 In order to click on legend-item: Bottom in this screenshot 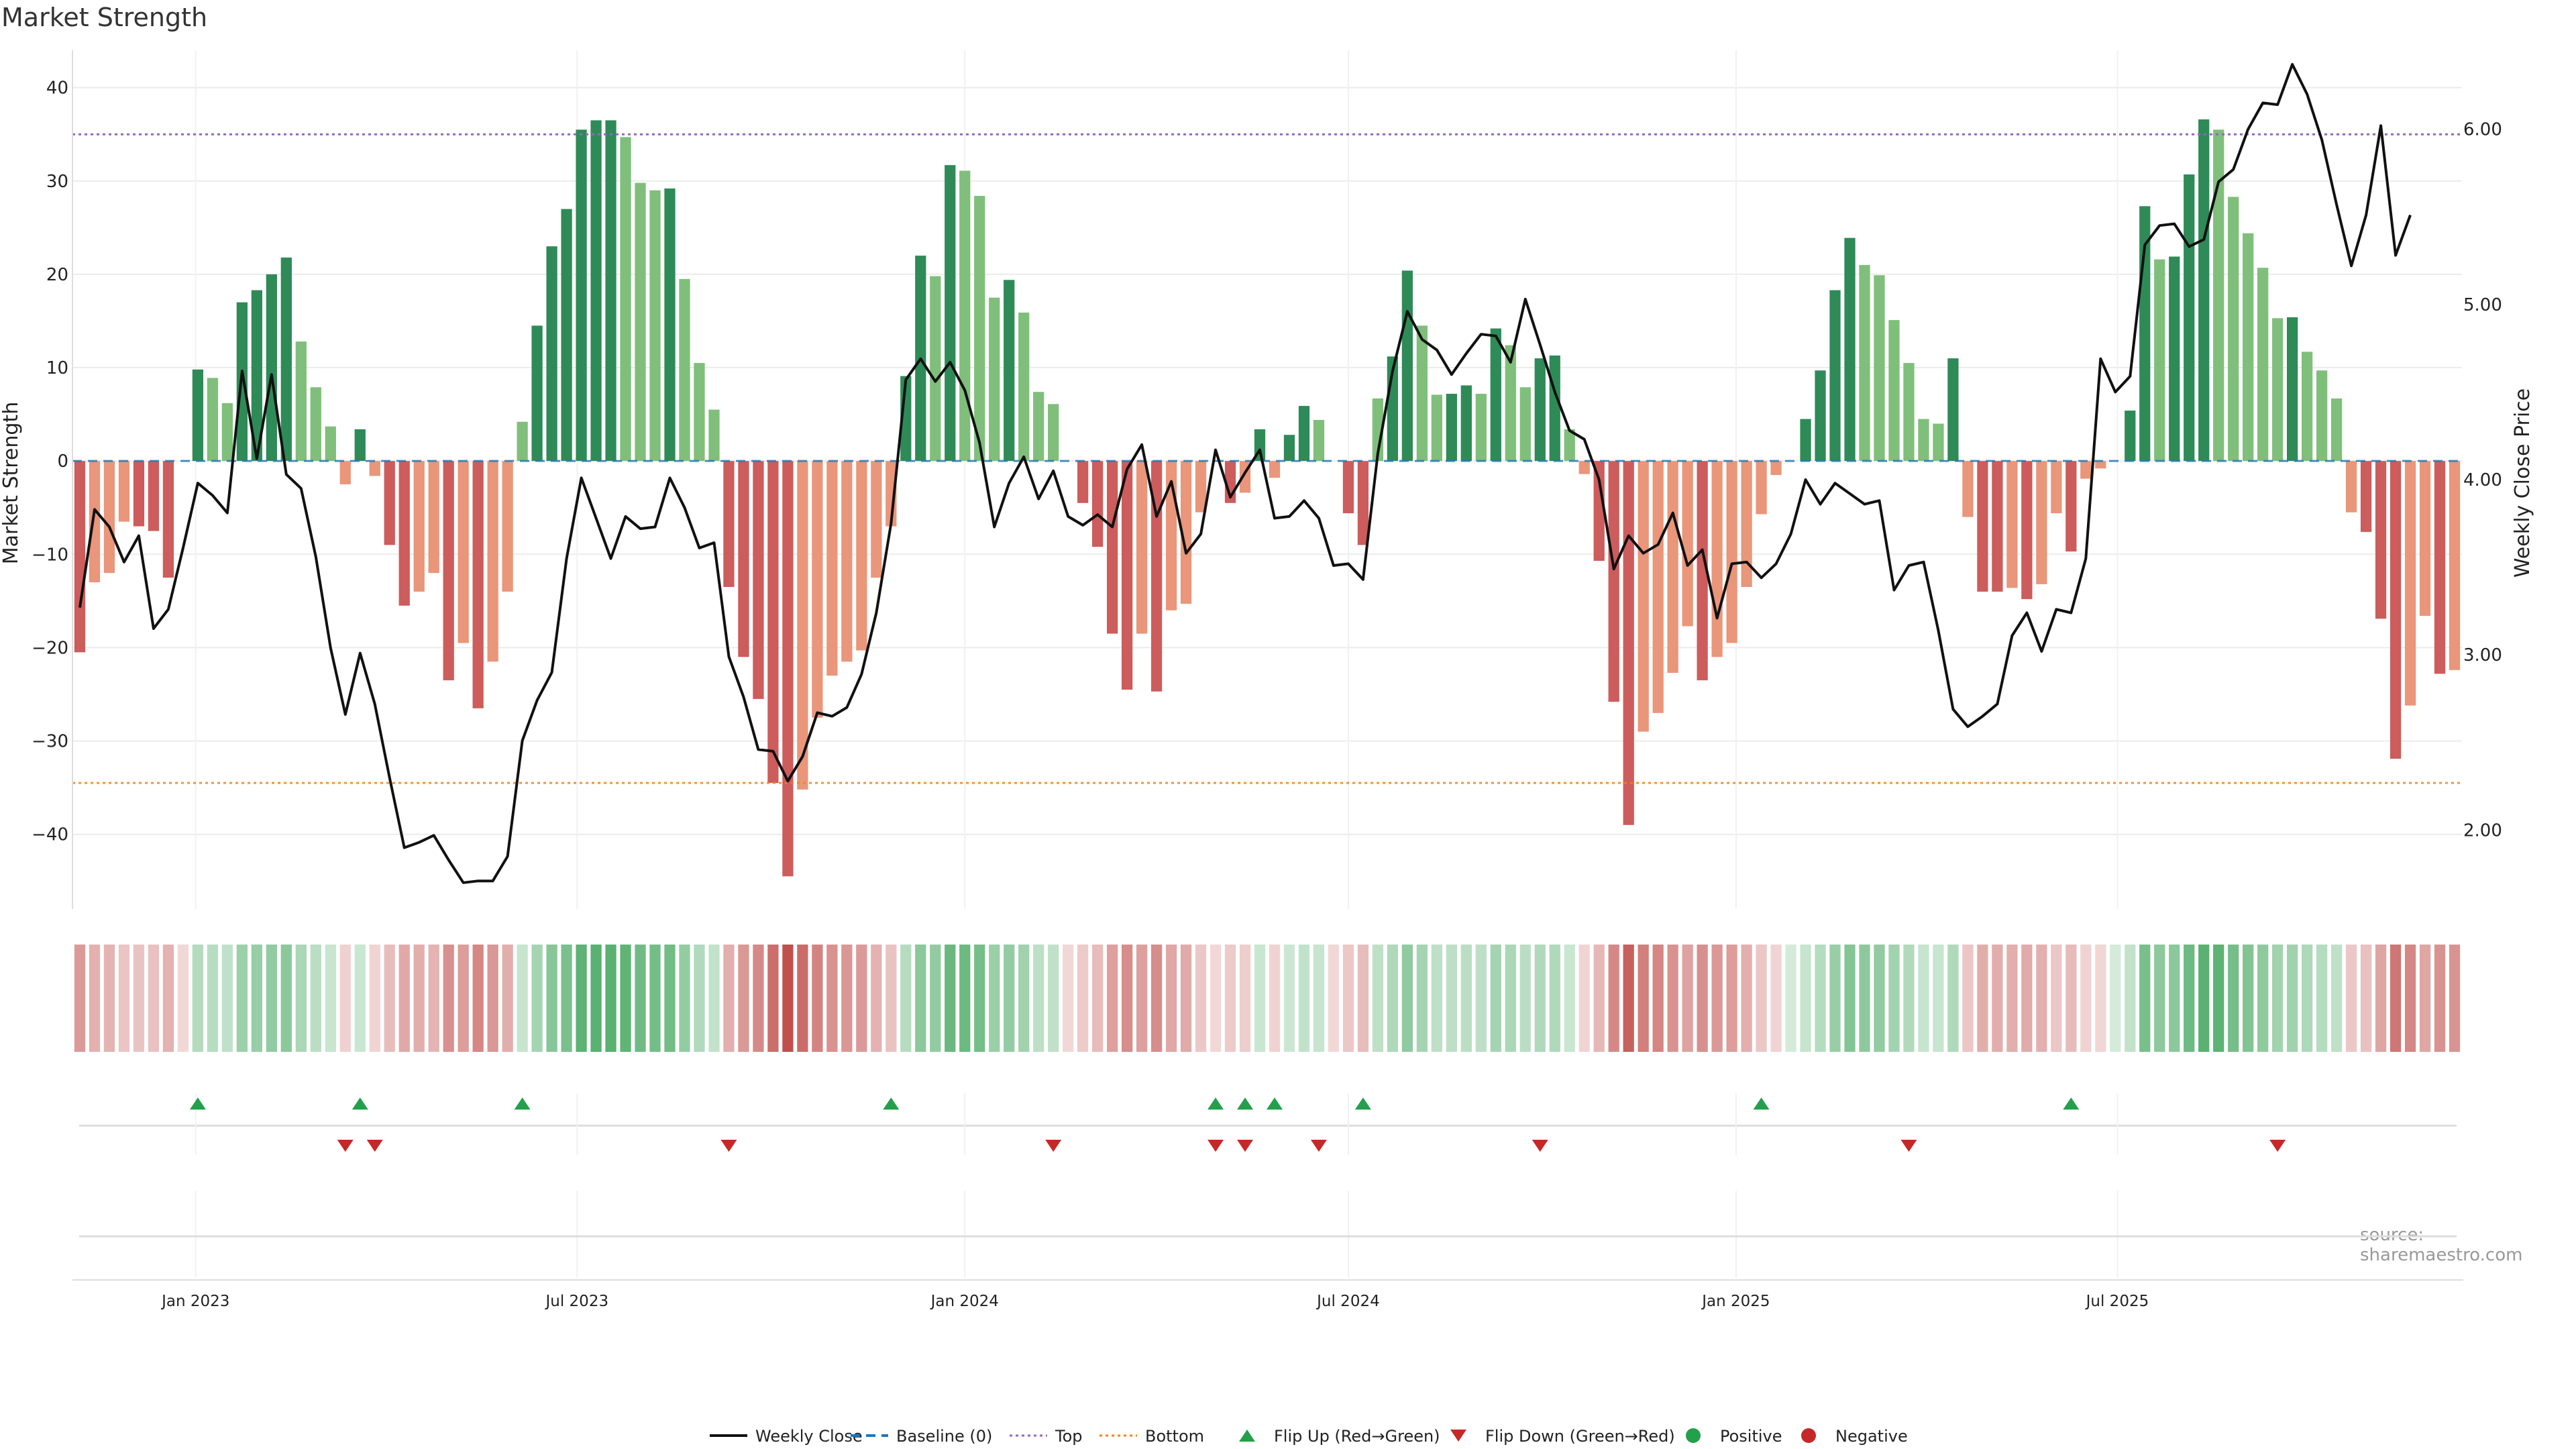, I will do `click(1151, 1436)`.